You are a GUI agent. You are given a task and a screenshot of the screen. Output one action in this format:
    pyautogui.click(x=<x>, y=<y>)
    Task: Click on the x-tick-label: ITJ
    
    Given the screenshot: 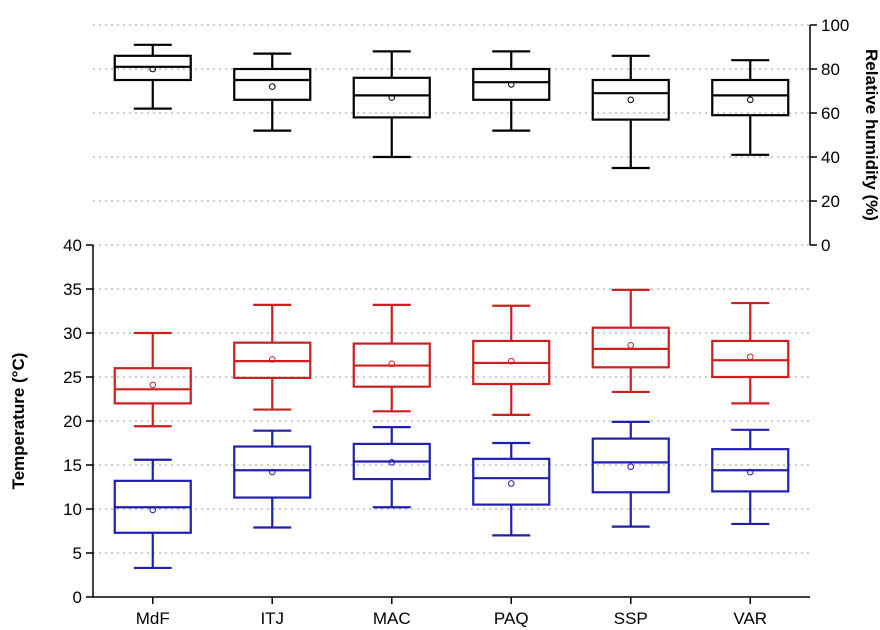 What is the action you would take?
    pyautogui.click(x=272, y=618)
    